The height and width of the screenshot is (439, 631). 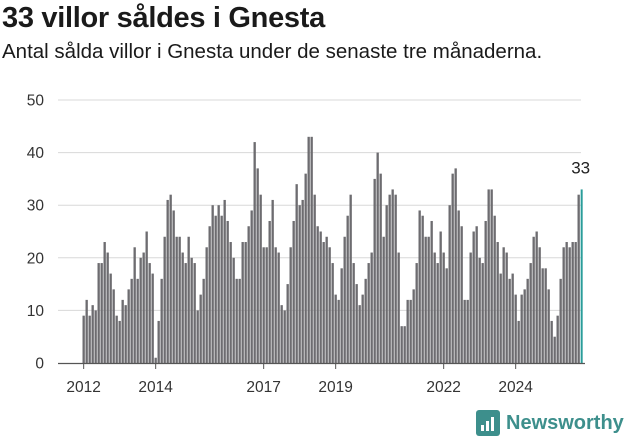 I want to click on x-tick-label: 2024, so click(x=515, y=387).